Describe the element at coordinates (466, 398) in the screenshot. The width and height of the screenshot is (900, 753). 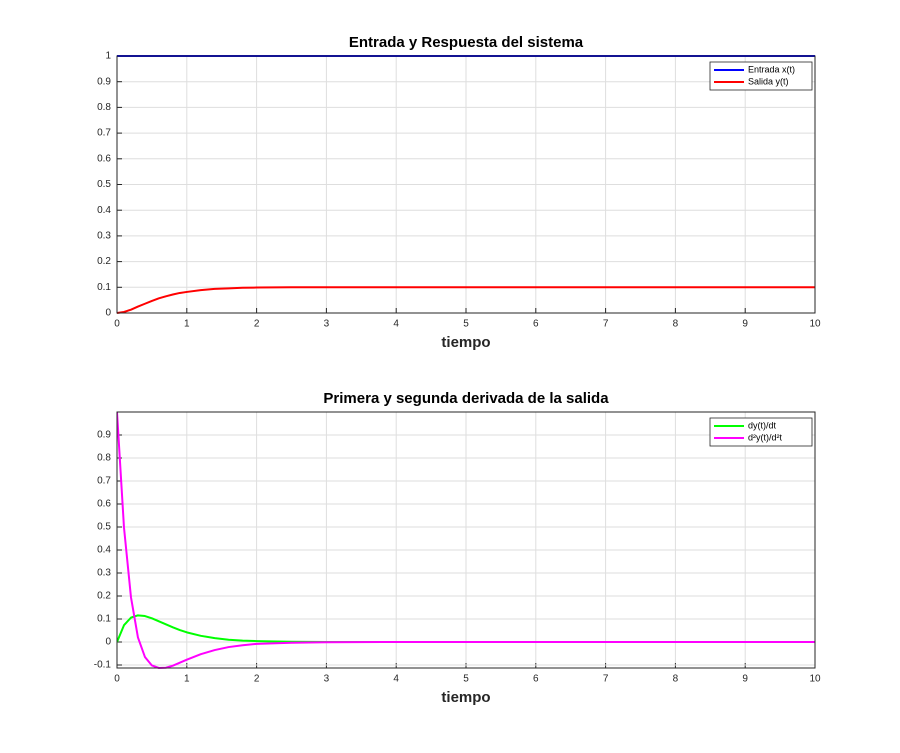
I see `chart-title: Primera y segunda derivada de la salida` at that location.